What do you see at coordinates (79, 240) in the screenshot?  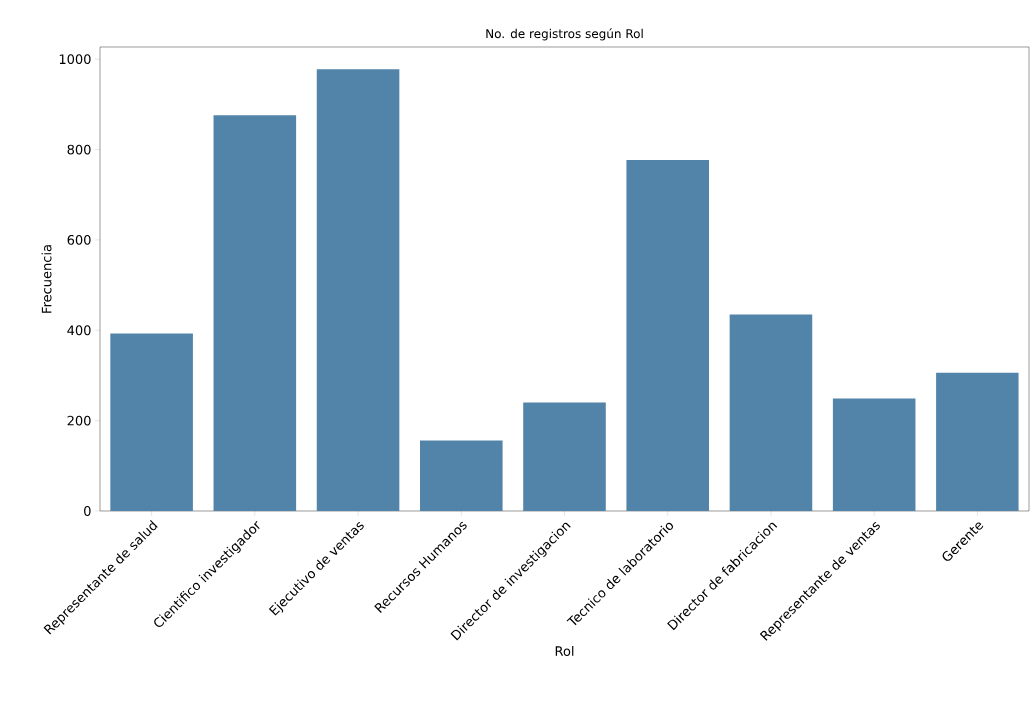 I see `y-tick-label: 600` at bounding box center [79, 240].